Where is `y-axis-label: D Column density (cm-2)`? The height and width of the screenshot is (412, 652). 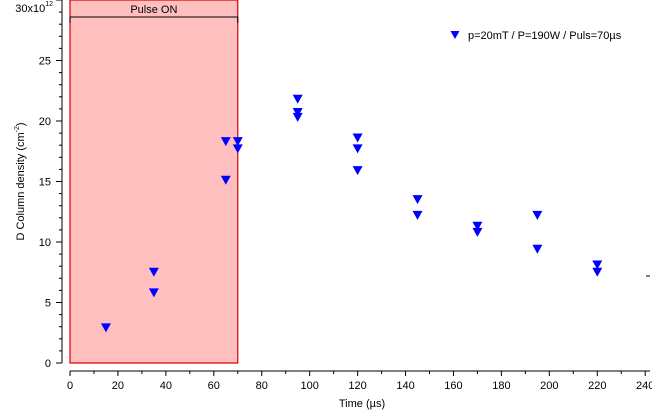
y-axis-label: D Column density (cm-2) is located at coordinates (20, 181).